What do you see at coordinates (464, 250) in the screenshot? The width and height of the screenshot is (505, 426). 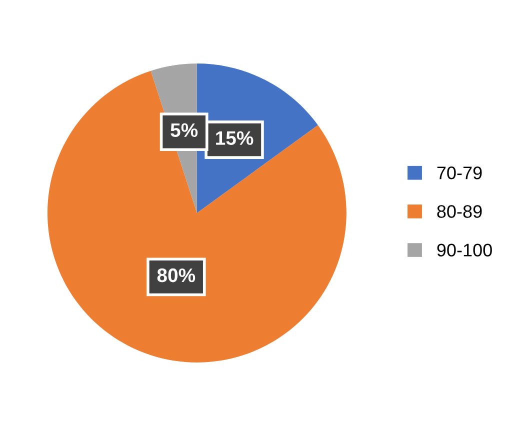 I see `legend-label: 90-100` at bounding box center [464, 250].